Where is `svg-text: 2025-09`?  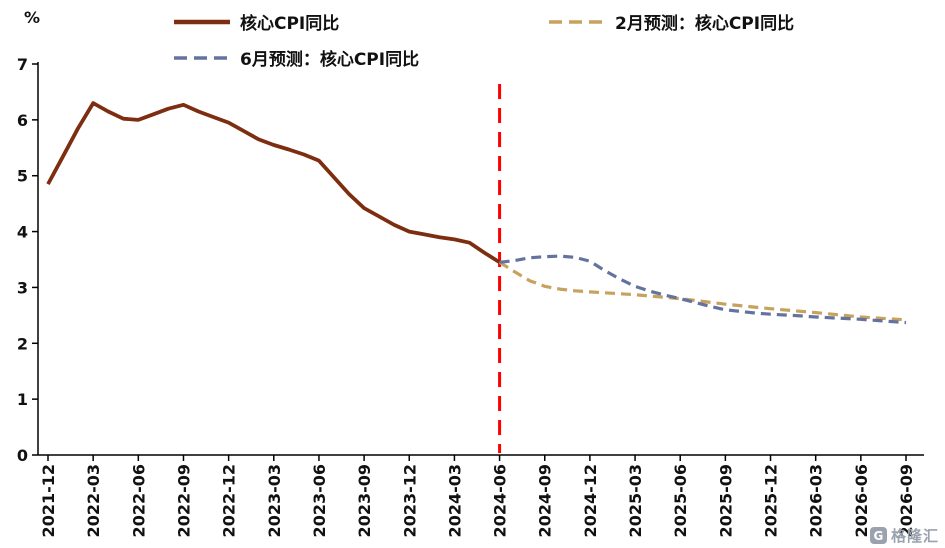
svg-text: 2025-09 is located at coordinates (725, 500).